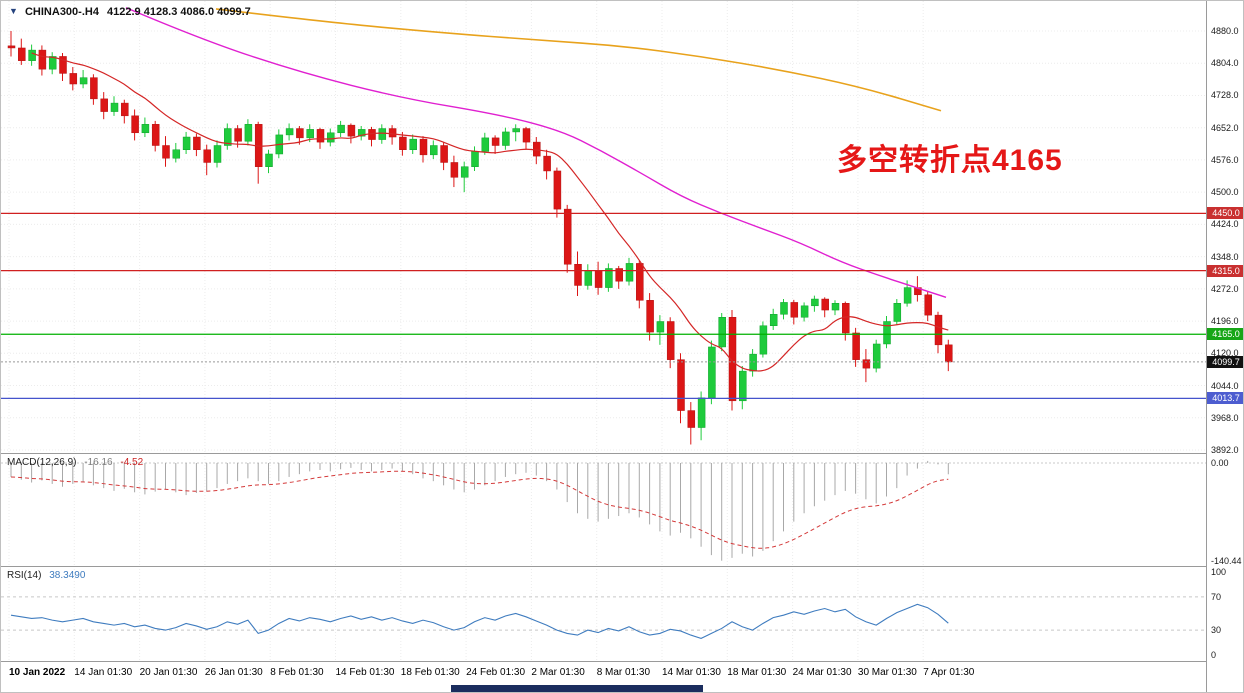  I want to click on rsi-panel-canvas, so click(603, 613).